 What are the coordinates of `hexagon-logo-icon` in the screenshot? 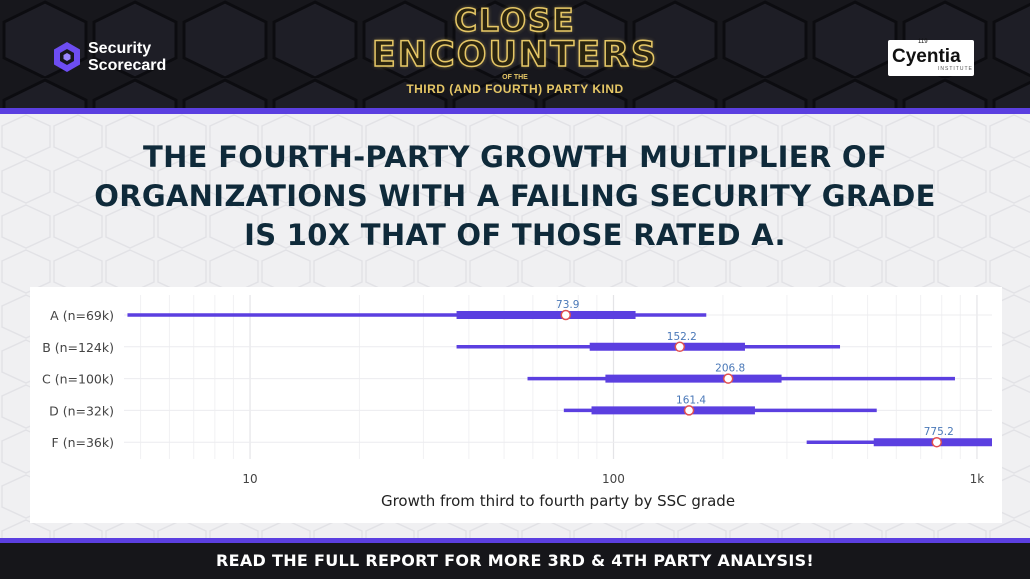 It's located at (67, 57).